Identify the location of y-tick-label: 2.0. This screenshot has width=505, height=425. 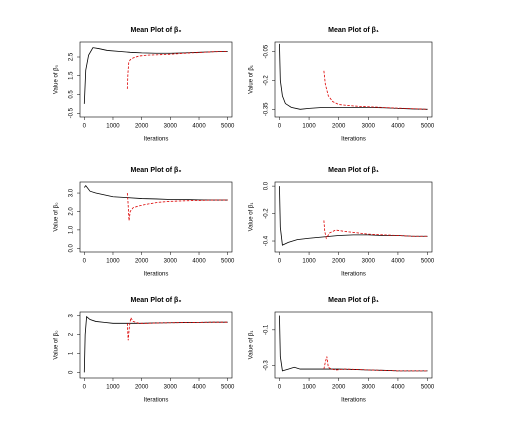
(72, 211).